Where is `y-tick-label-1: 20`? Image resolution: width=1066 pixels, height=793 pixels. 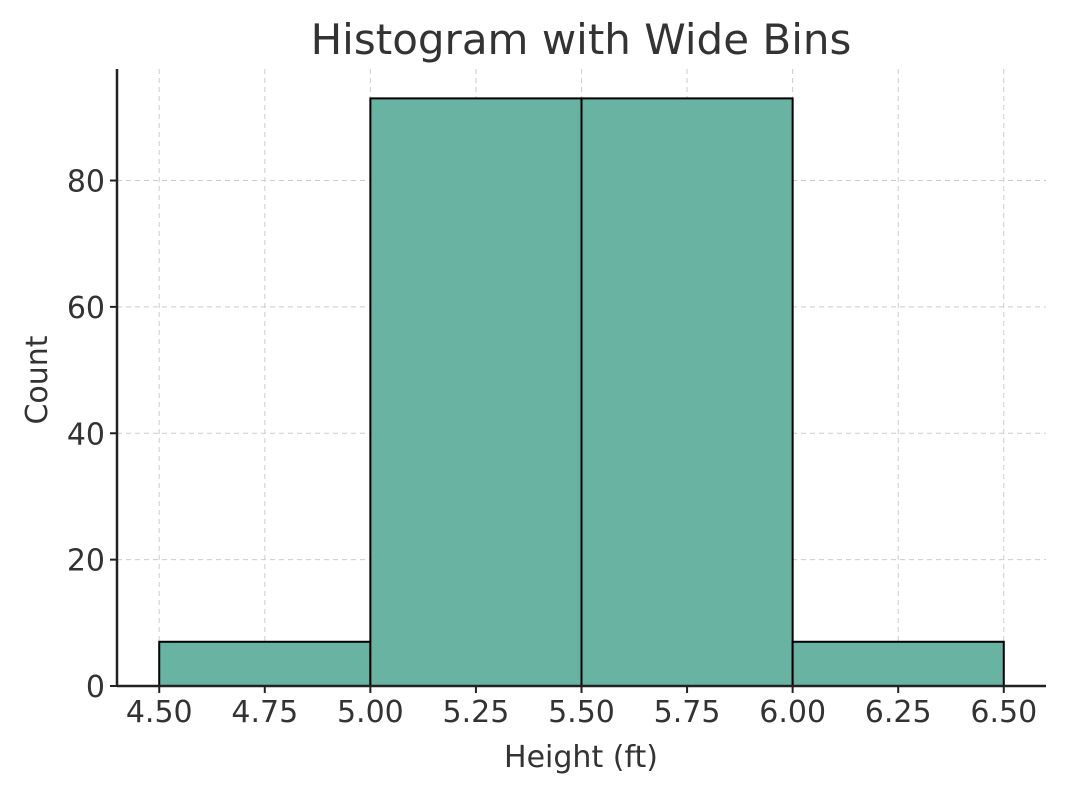
y-tick-label-1: 20 is located at coordinates (86, 561).